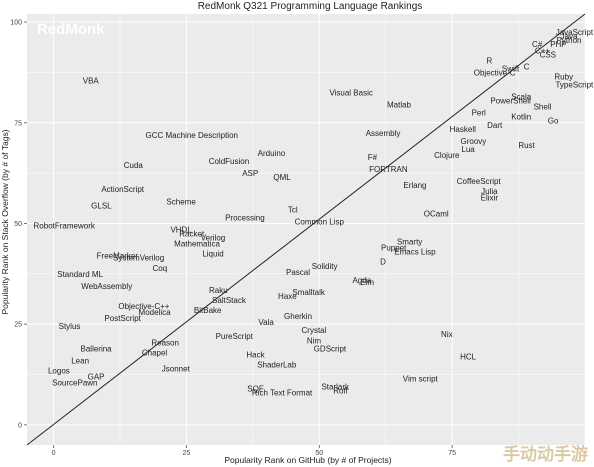 This screenshot has width=594, height=467. I want to click on watermark: 手动动手游, so click(545, 454).